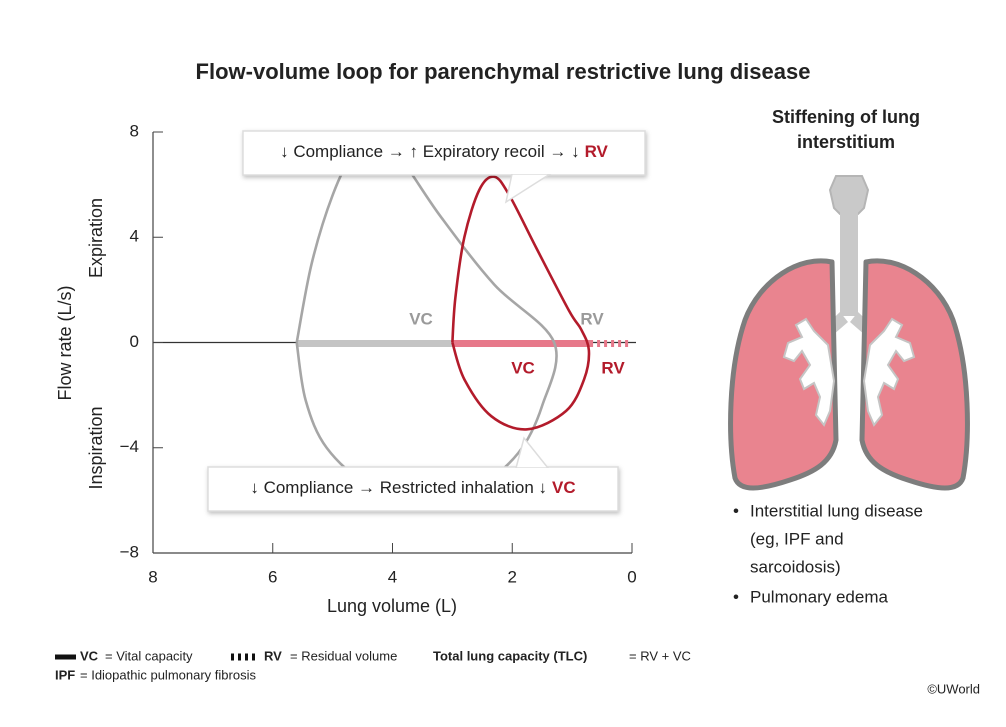 This screenshot has height=727, width=1006. What do you see at coordinates (660, 655) in the screenshot?
I see `footnote-definition: = RV + VC` at bounding box center [660, 655].